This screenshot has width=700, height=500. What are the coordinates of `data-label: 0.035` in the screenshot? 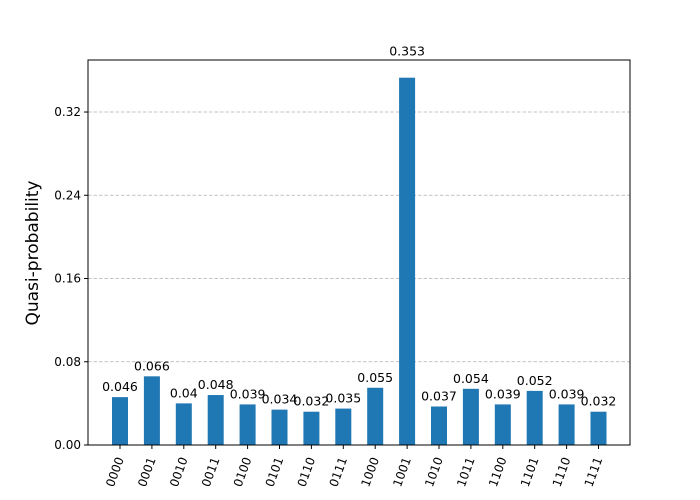 It's located at (343, 398).